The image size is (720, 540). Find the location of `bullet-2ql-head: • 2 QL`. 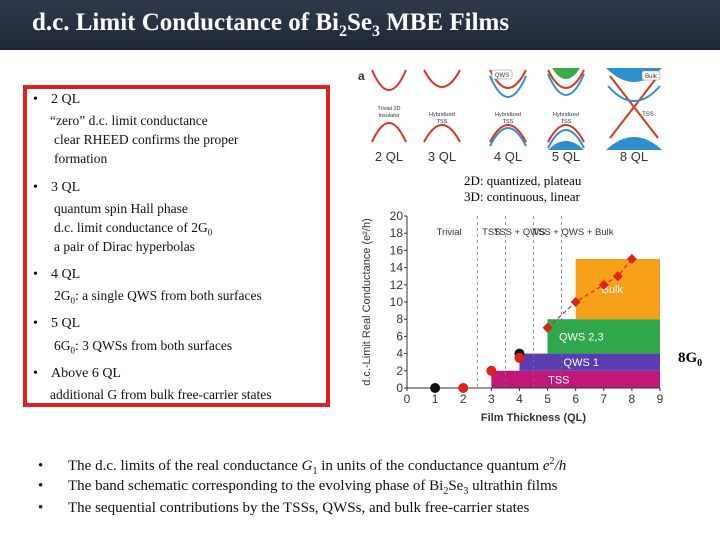

bullet-2ql-head: • 2 QL is located at coordinates (57, 99).